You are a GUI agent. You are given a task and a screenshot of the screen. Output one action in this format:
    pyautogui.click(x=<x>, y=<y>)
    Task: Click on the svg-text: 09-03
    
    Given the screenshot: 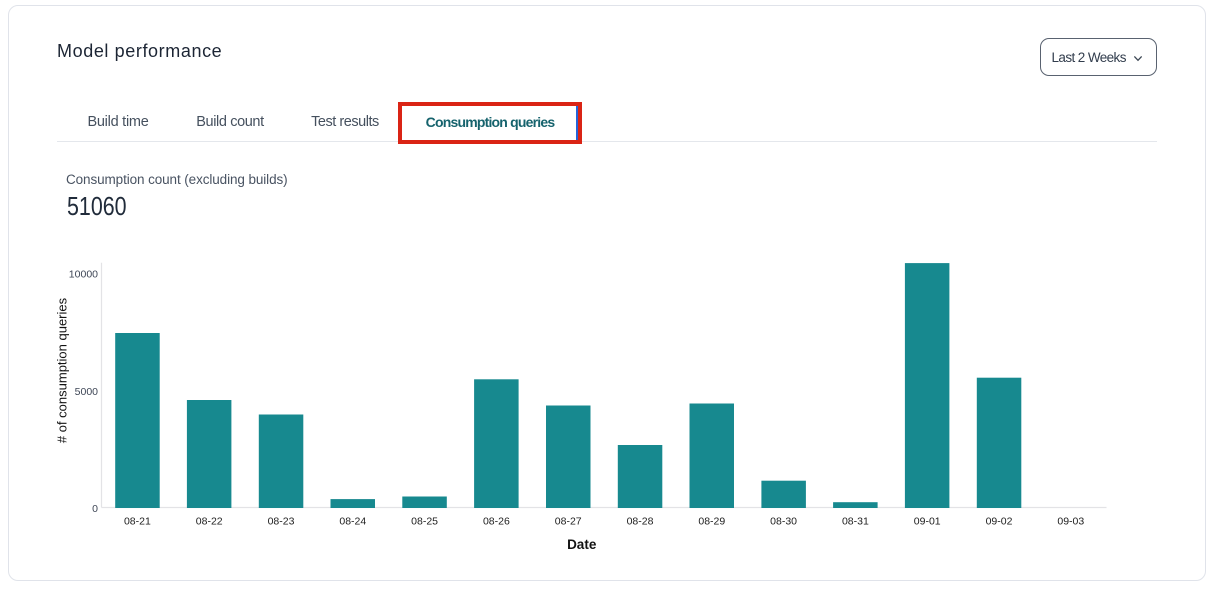 What is the action you would take?
    pyautogui.click(x=1070, y=522)
    